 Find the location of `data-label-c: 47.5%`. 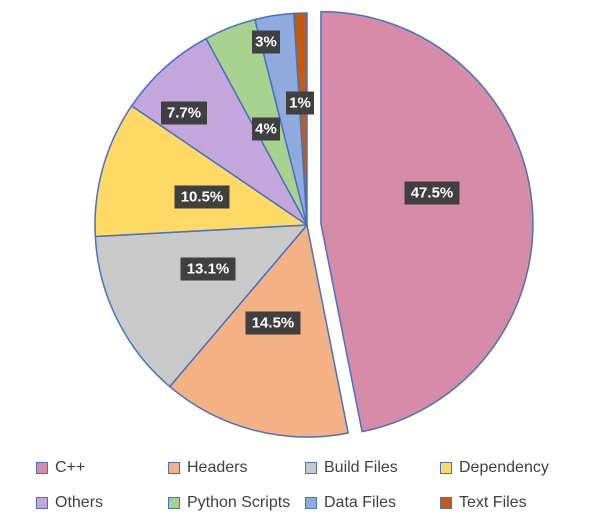

data-label-c: 47.5% is located at coordinates (432, 193).